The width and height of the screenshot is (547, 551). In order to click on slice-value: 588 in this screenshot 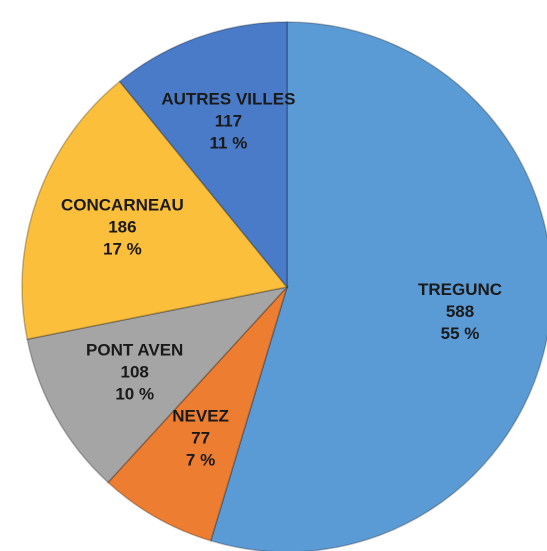, I will do `click(460, 311)`.